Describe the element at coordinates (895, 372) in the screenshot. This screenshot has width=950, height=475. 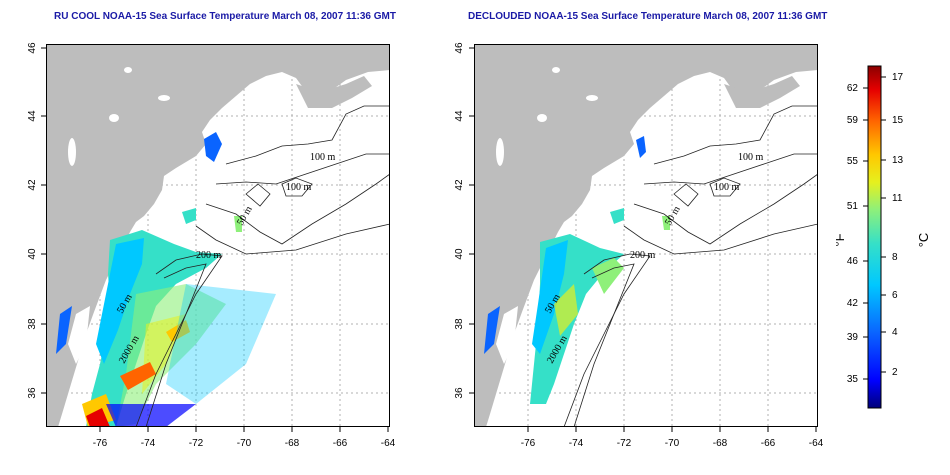
I see `colorbar-c-tick: 2` at that location.